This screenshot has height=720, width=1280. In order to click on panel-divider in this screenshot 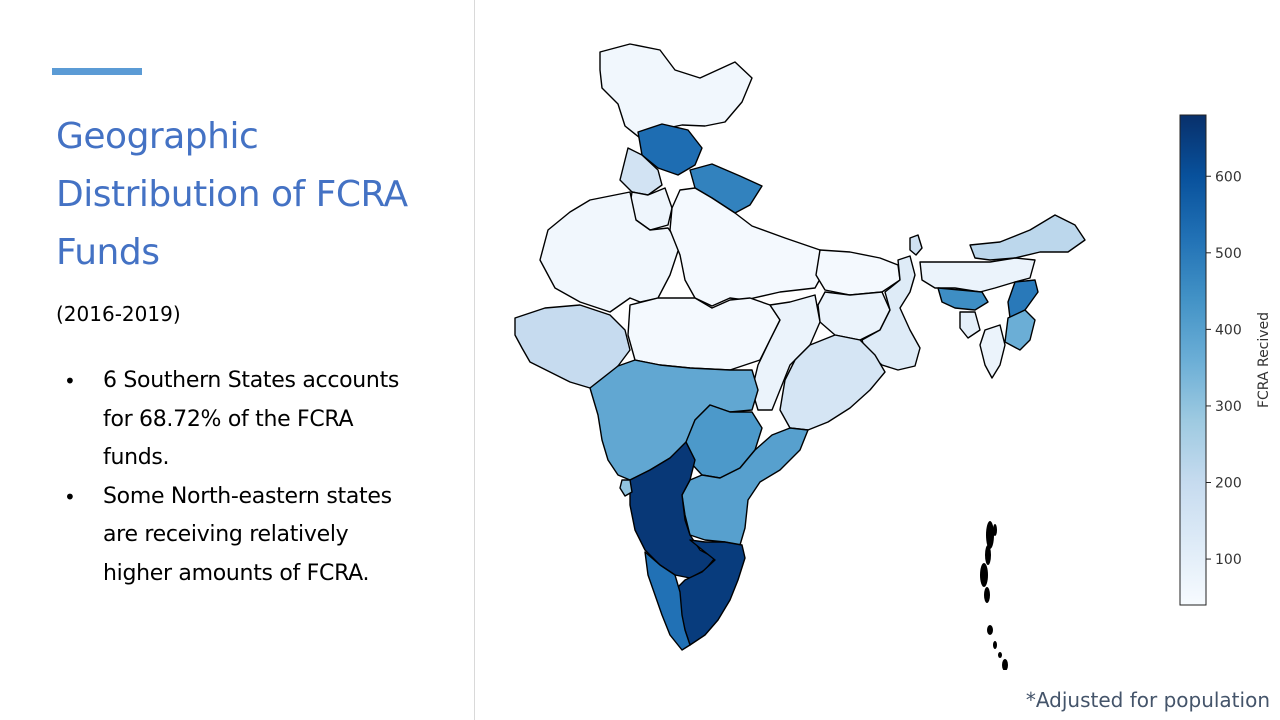, I will do `click(474, 360)`.